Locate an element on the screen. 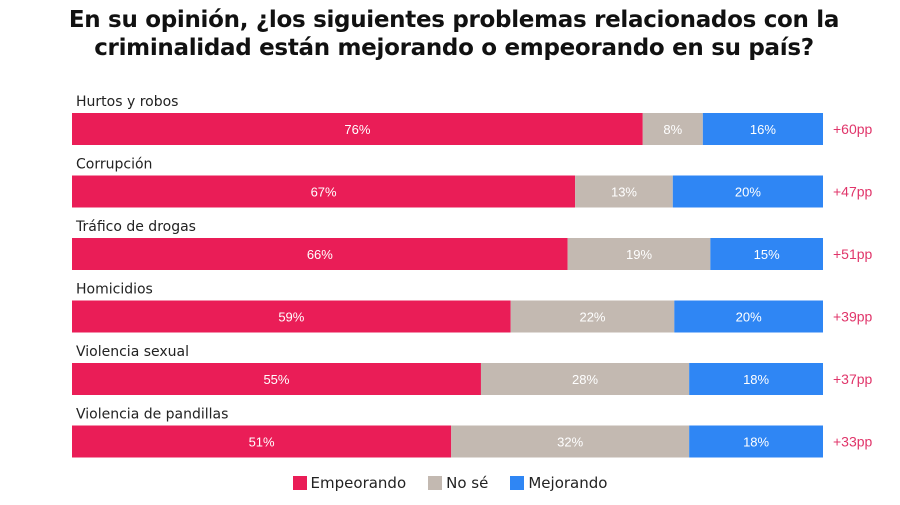 The height and width of the screenshot is (505, 900). data-label: 66% is located at coordinates (320, 254).